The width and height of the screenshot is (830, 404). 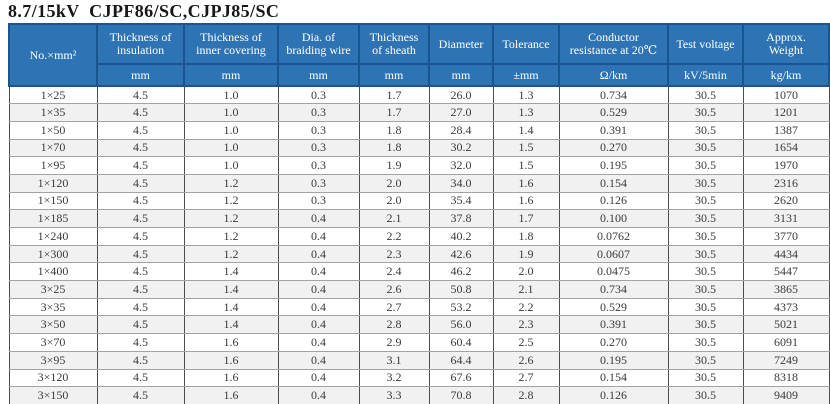 I want to click on table-row: 1×95 4.5 1.0 0.3 1.9 32.0 1.5 0.195 30.5 1970, so click(x=419, y=165).